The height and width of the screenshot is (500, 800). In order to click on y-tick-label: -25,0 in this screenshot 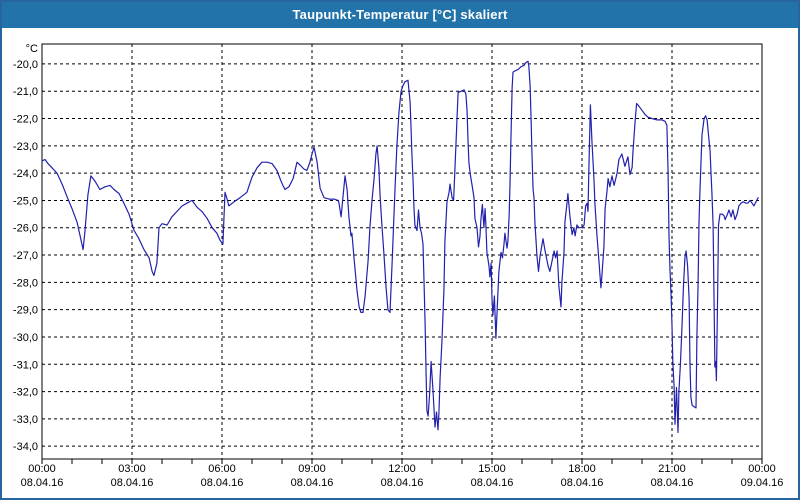, I will do `click(25, 201)`.